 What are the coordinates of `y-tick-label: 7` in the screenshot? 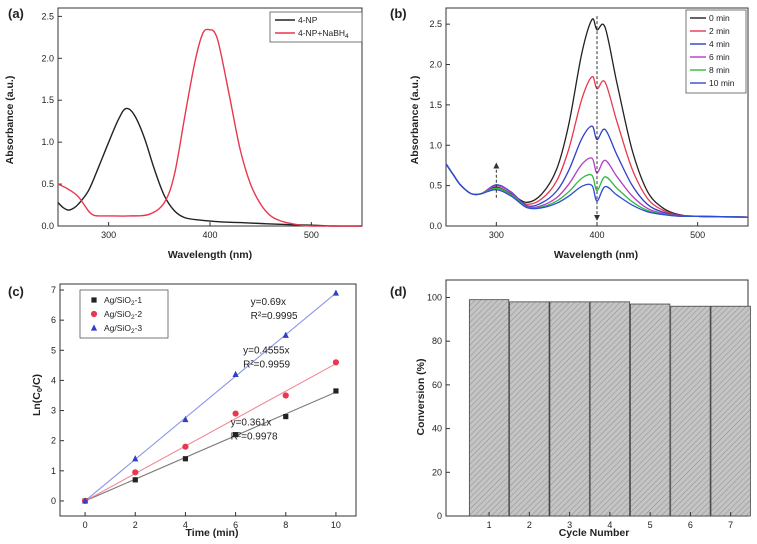 It's located at (53, 290).